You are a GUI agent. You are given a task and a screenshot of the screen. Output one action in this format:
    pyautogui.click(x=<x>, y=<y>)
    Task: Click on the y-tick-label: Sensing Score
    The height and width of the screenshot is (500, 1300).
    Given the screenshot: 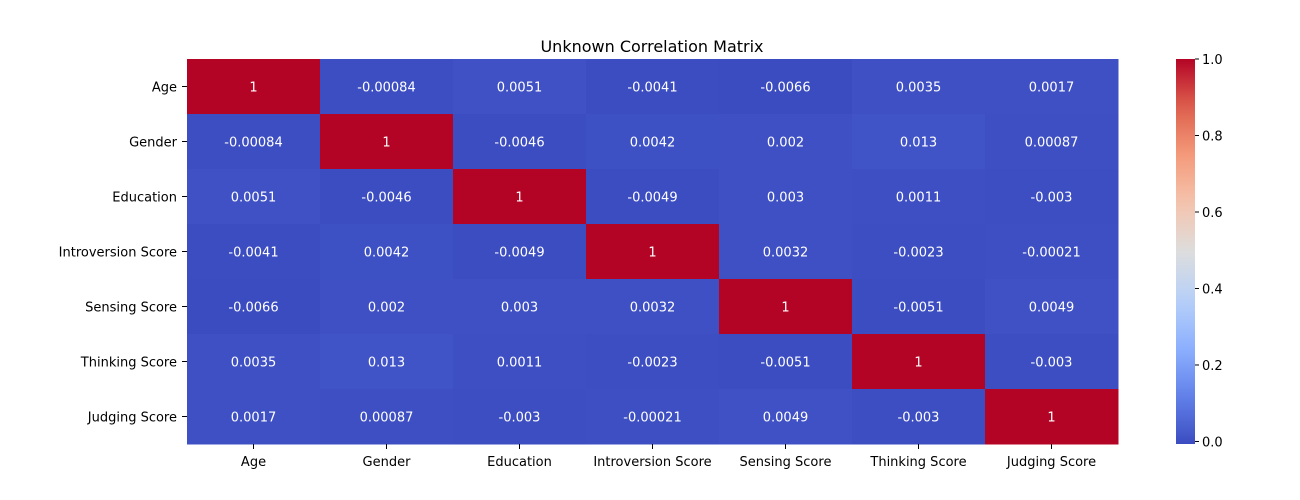 What is the action you would take?
    pyautogui.click(x=131, y=308)
    